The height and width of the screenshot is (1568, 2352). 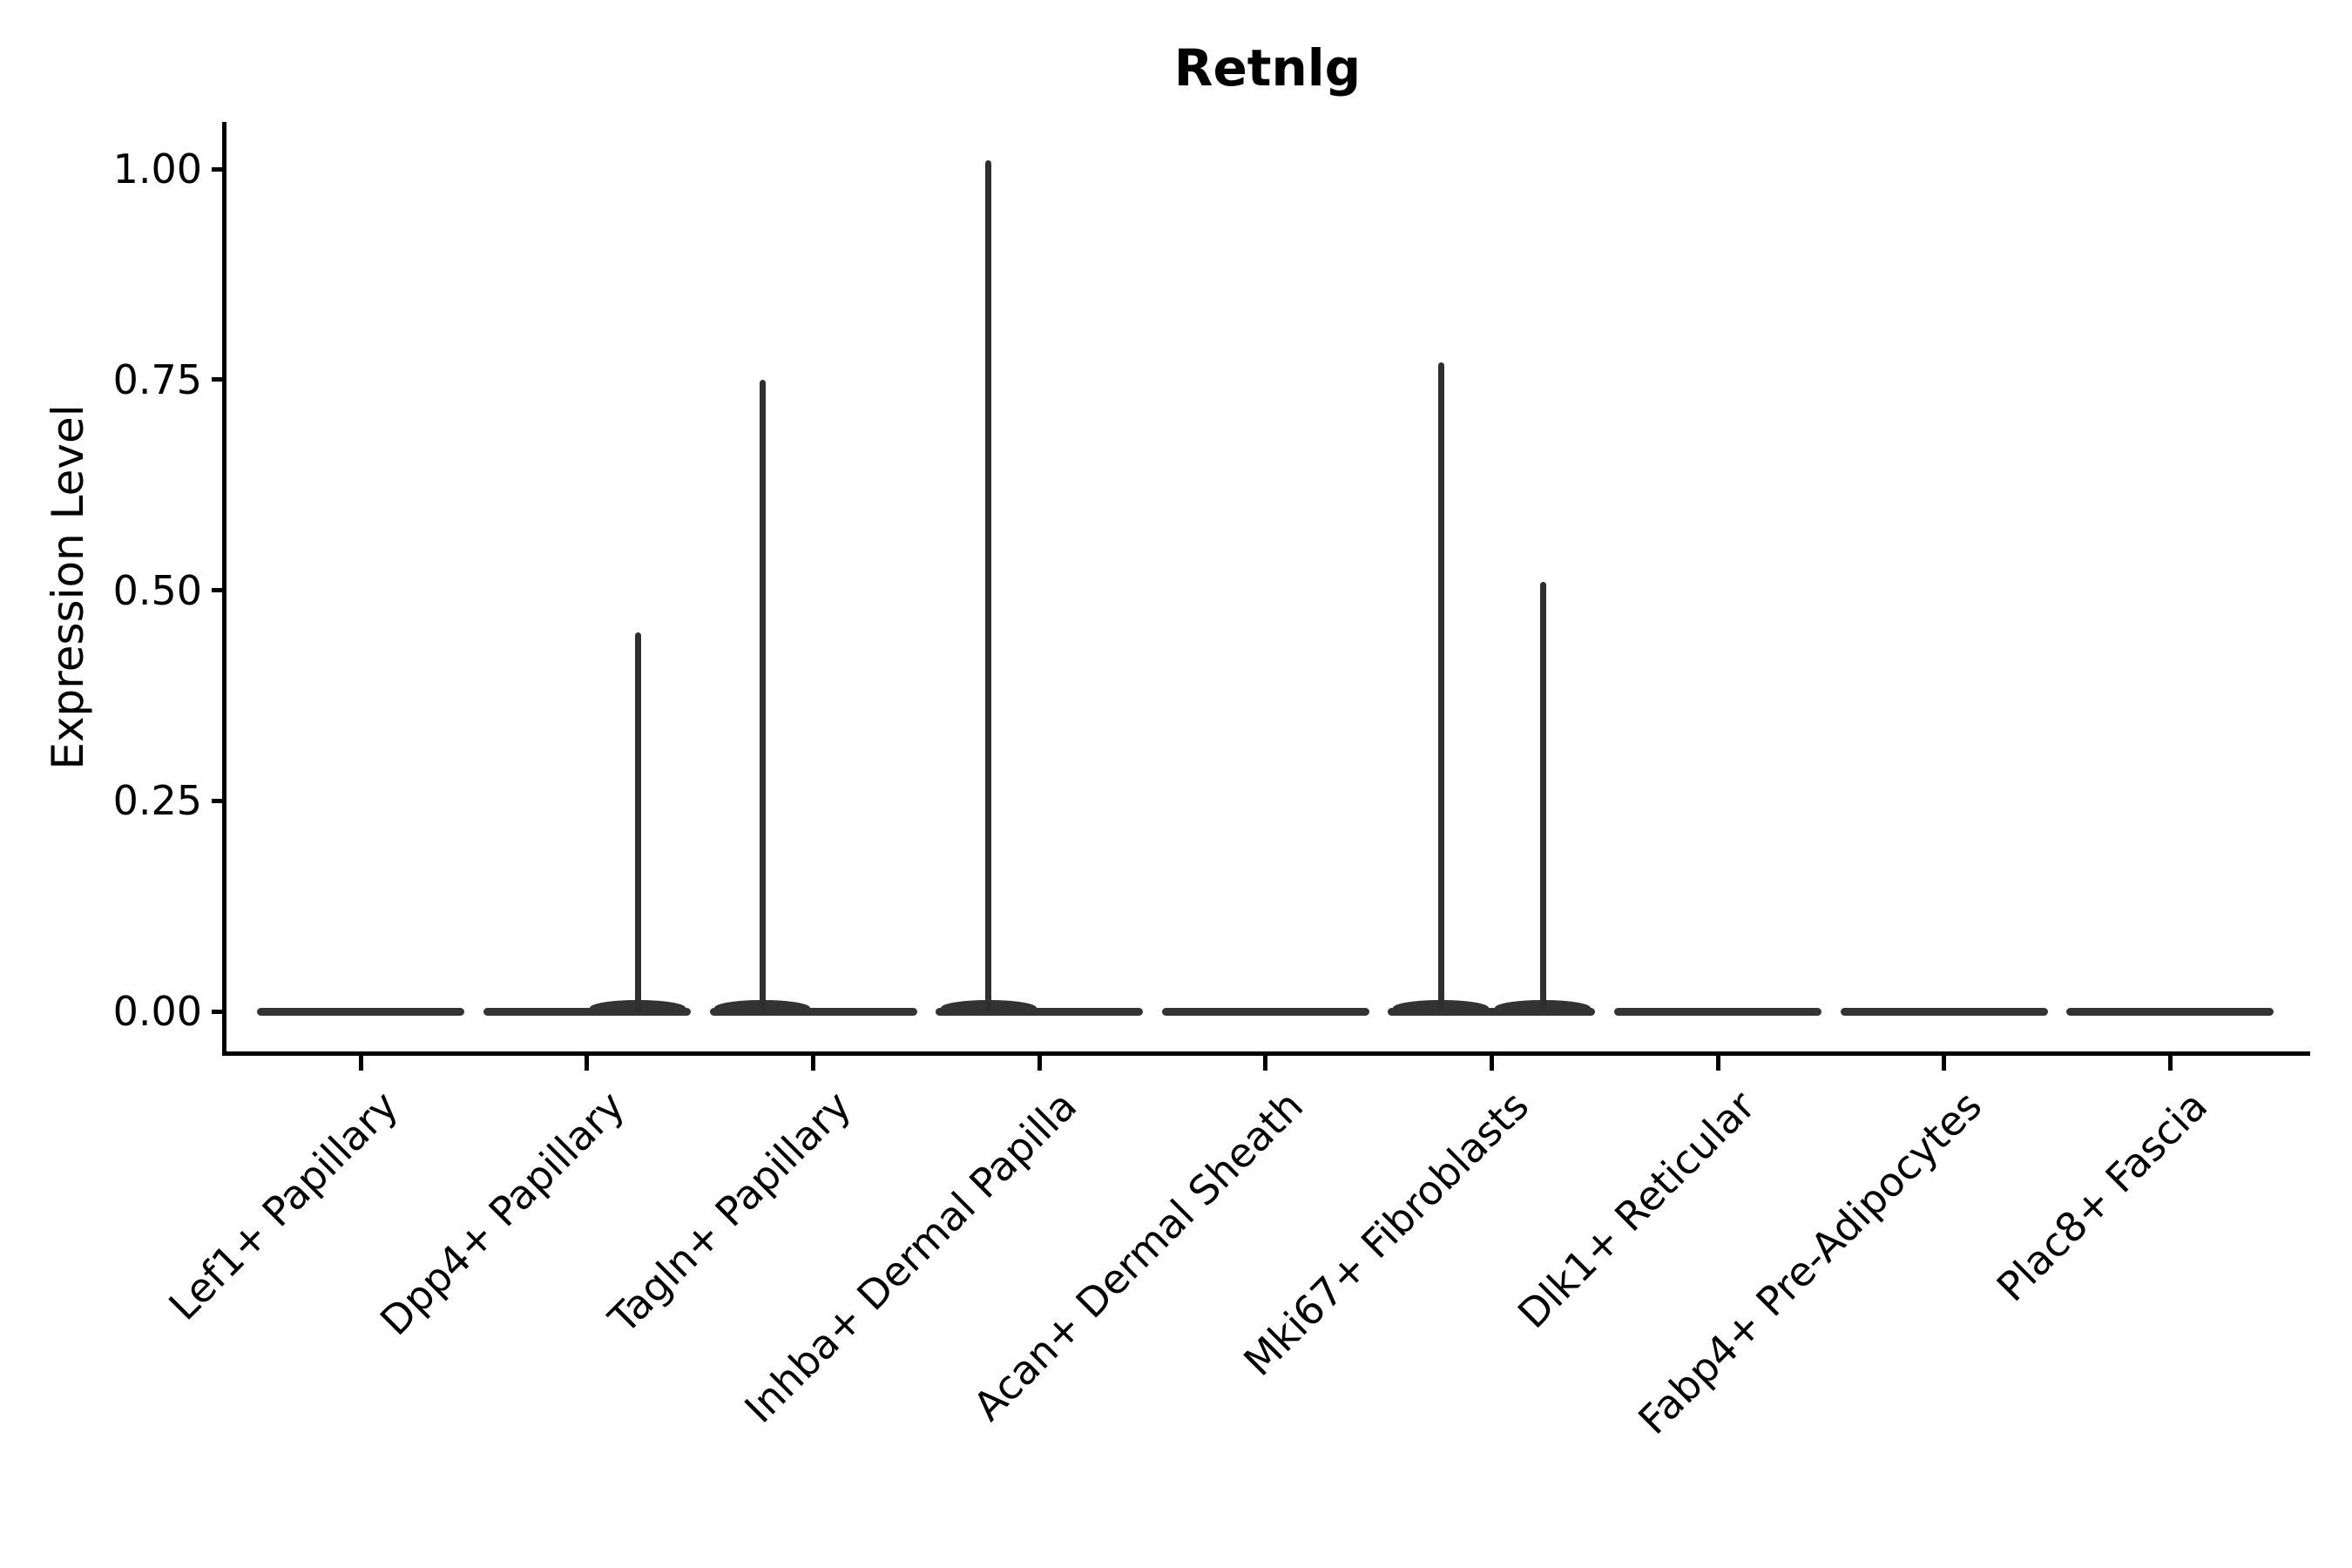 What do you see at coordinates (68, 587) in the screenshot?
I see `y-axis-label: Expression Level` at bounding box center [68, 587].